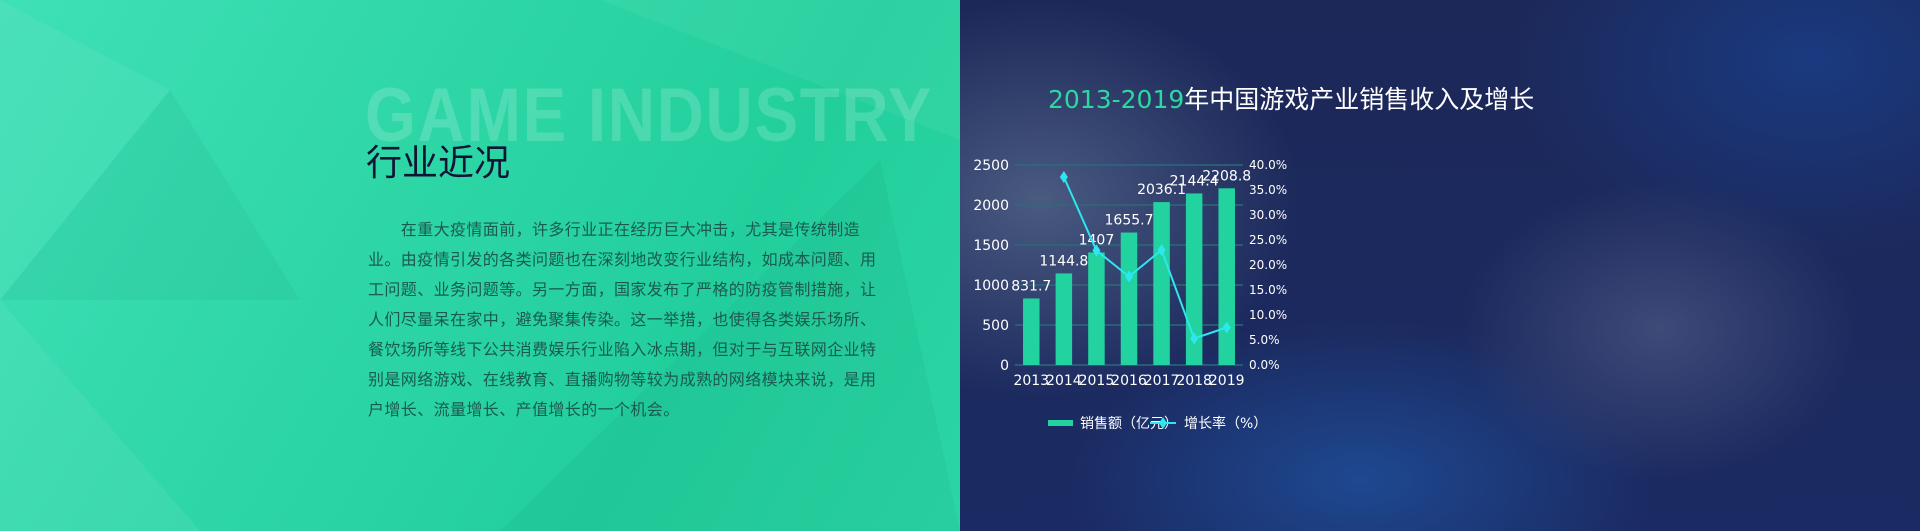 This screenshot has height=531, width=1920. What do you see at coordinates (991, 286) in the screenshot?
I see `y-left-tick-label: 1000` at bounding box center [991, 286].